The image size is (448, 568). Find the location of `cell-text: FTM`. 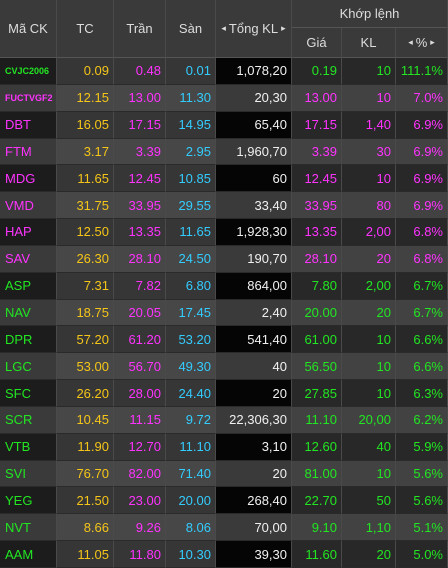

cell-text: FTM is located at coordinates (18, 151).